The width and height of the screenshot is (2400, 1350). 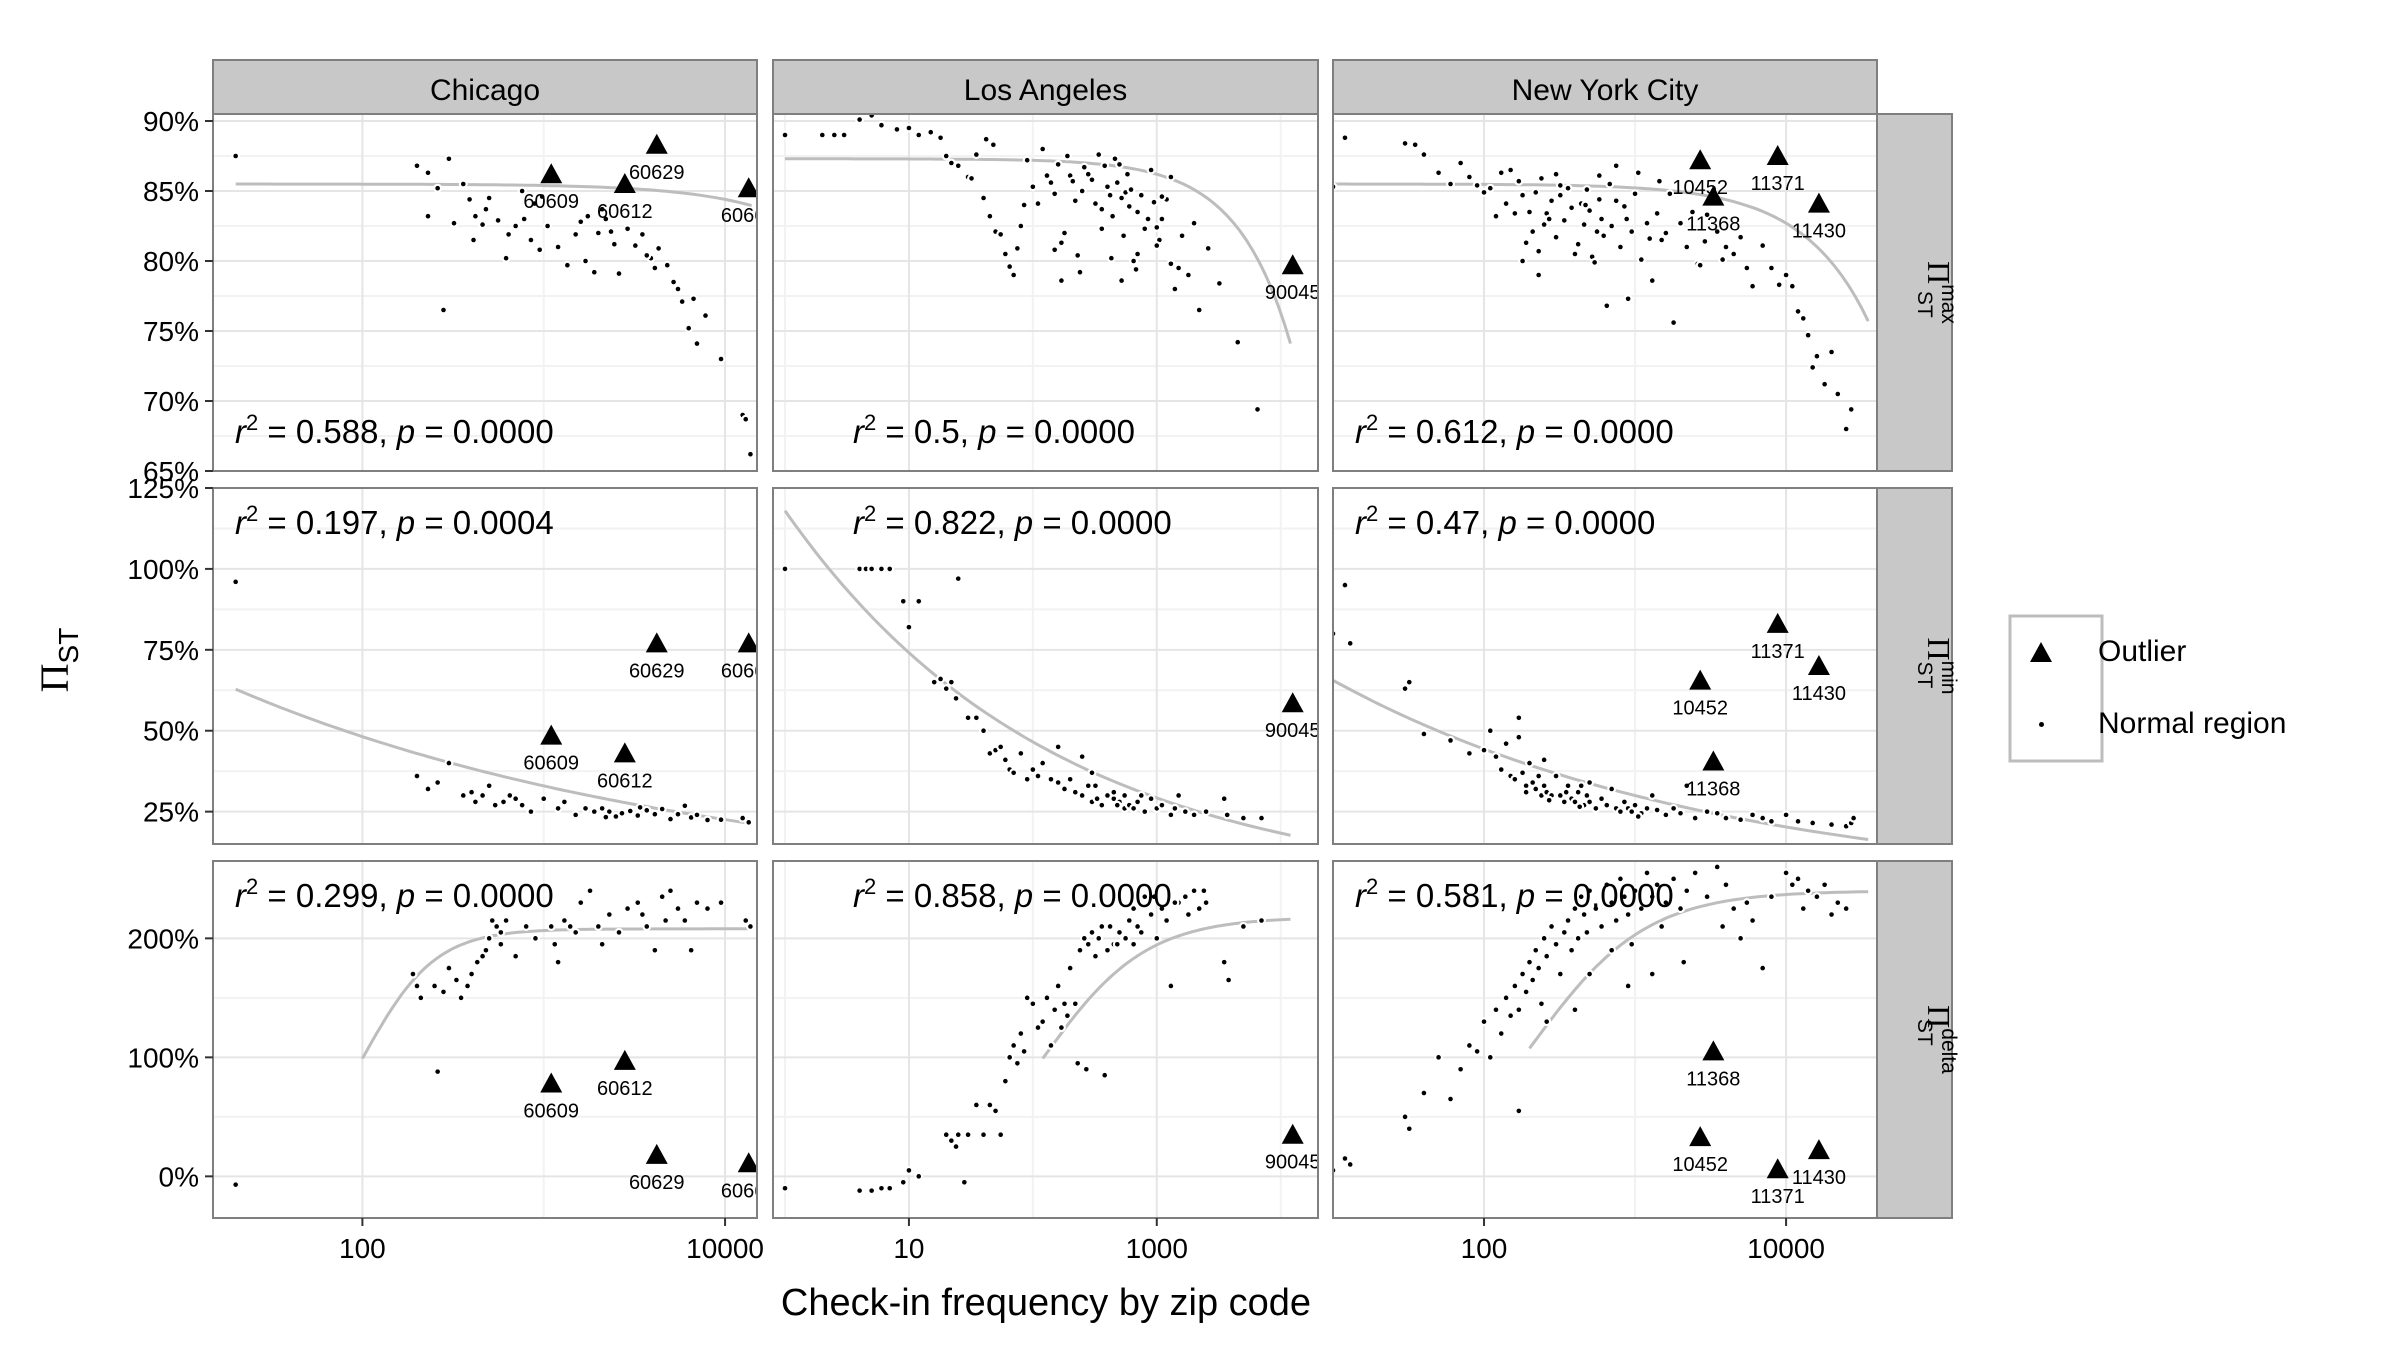 I want to click on x-axis-tick-label: 100, so click(x=362, y=1248).